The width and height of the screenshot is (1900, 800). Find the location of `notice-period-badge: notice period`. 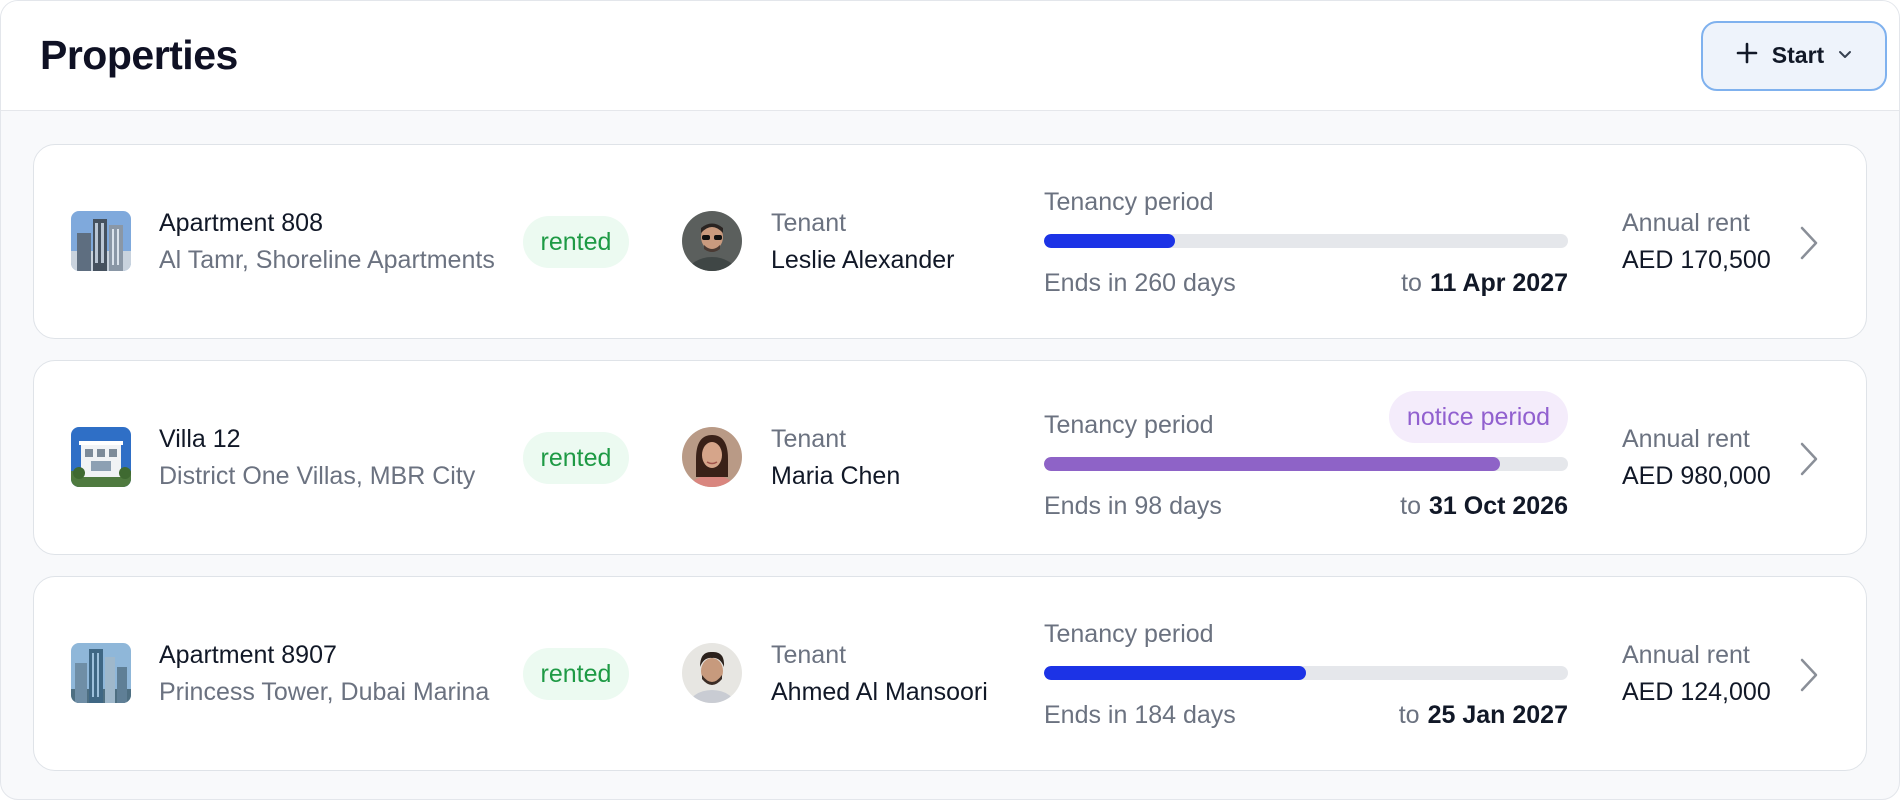

notice-period-badge: notice period is located at coordinates (1478, 417).